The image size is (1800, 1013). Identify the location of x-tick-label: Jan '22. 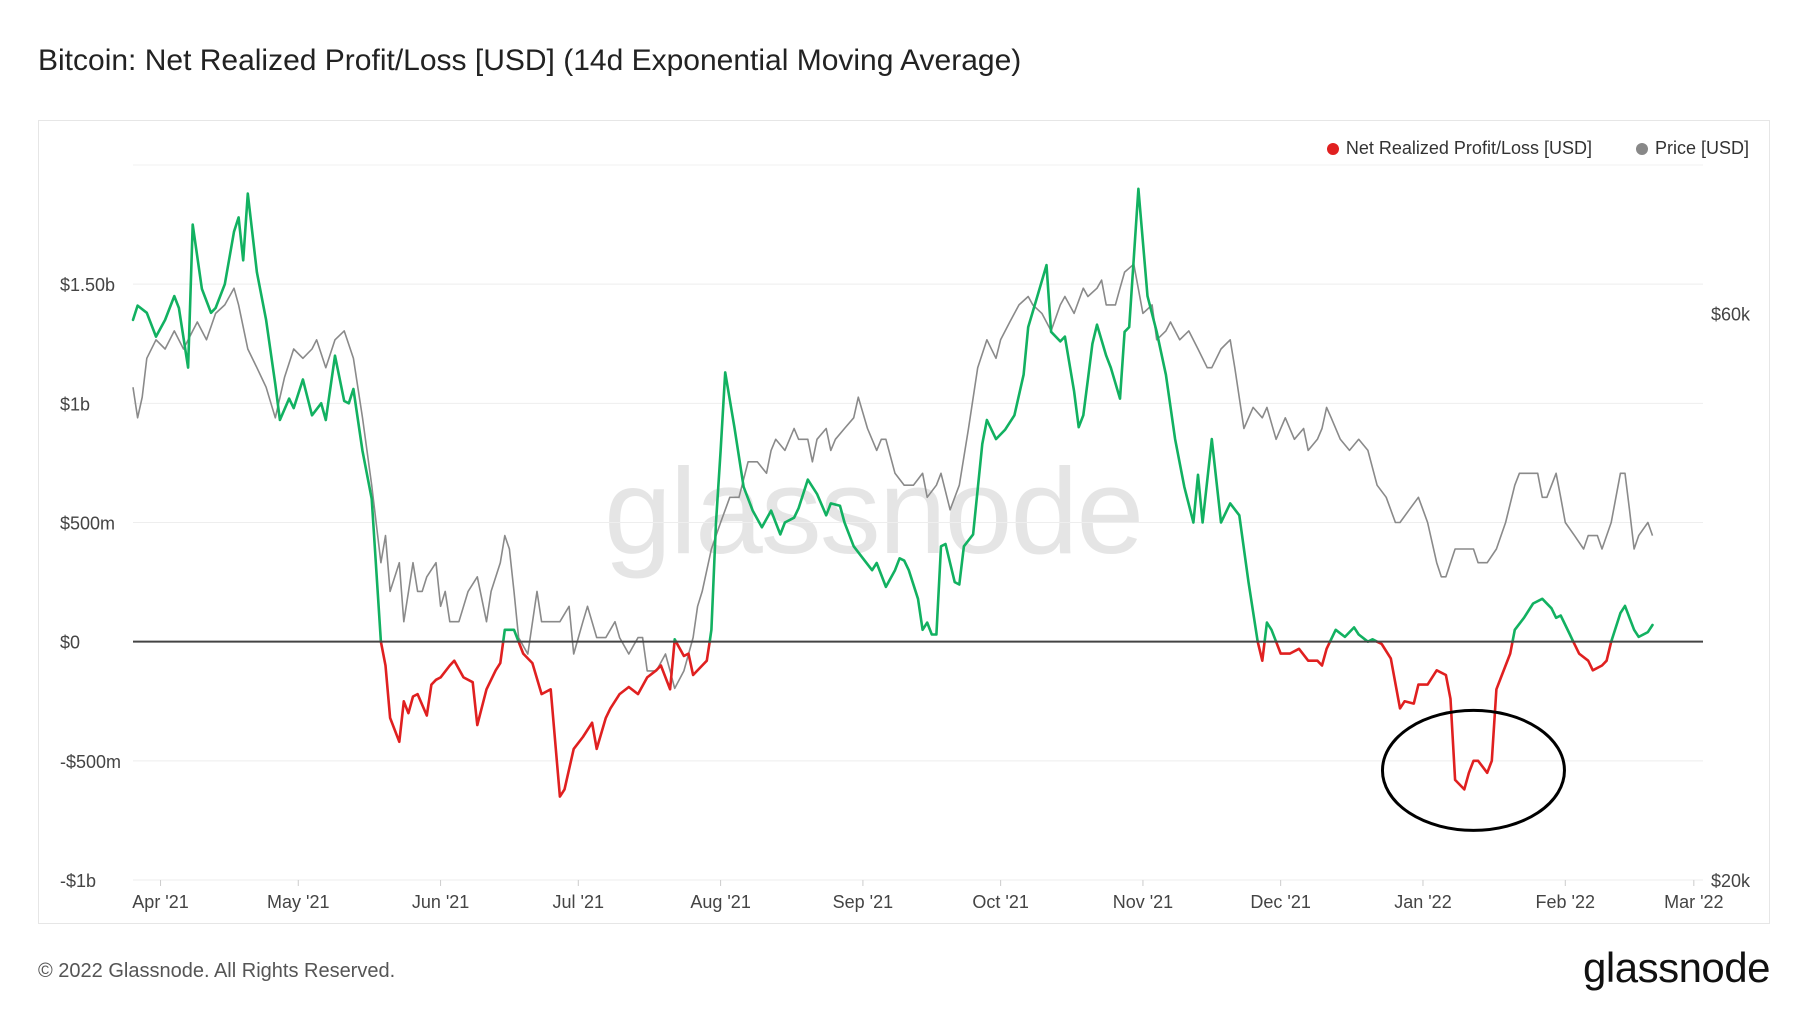
(1422, 902).